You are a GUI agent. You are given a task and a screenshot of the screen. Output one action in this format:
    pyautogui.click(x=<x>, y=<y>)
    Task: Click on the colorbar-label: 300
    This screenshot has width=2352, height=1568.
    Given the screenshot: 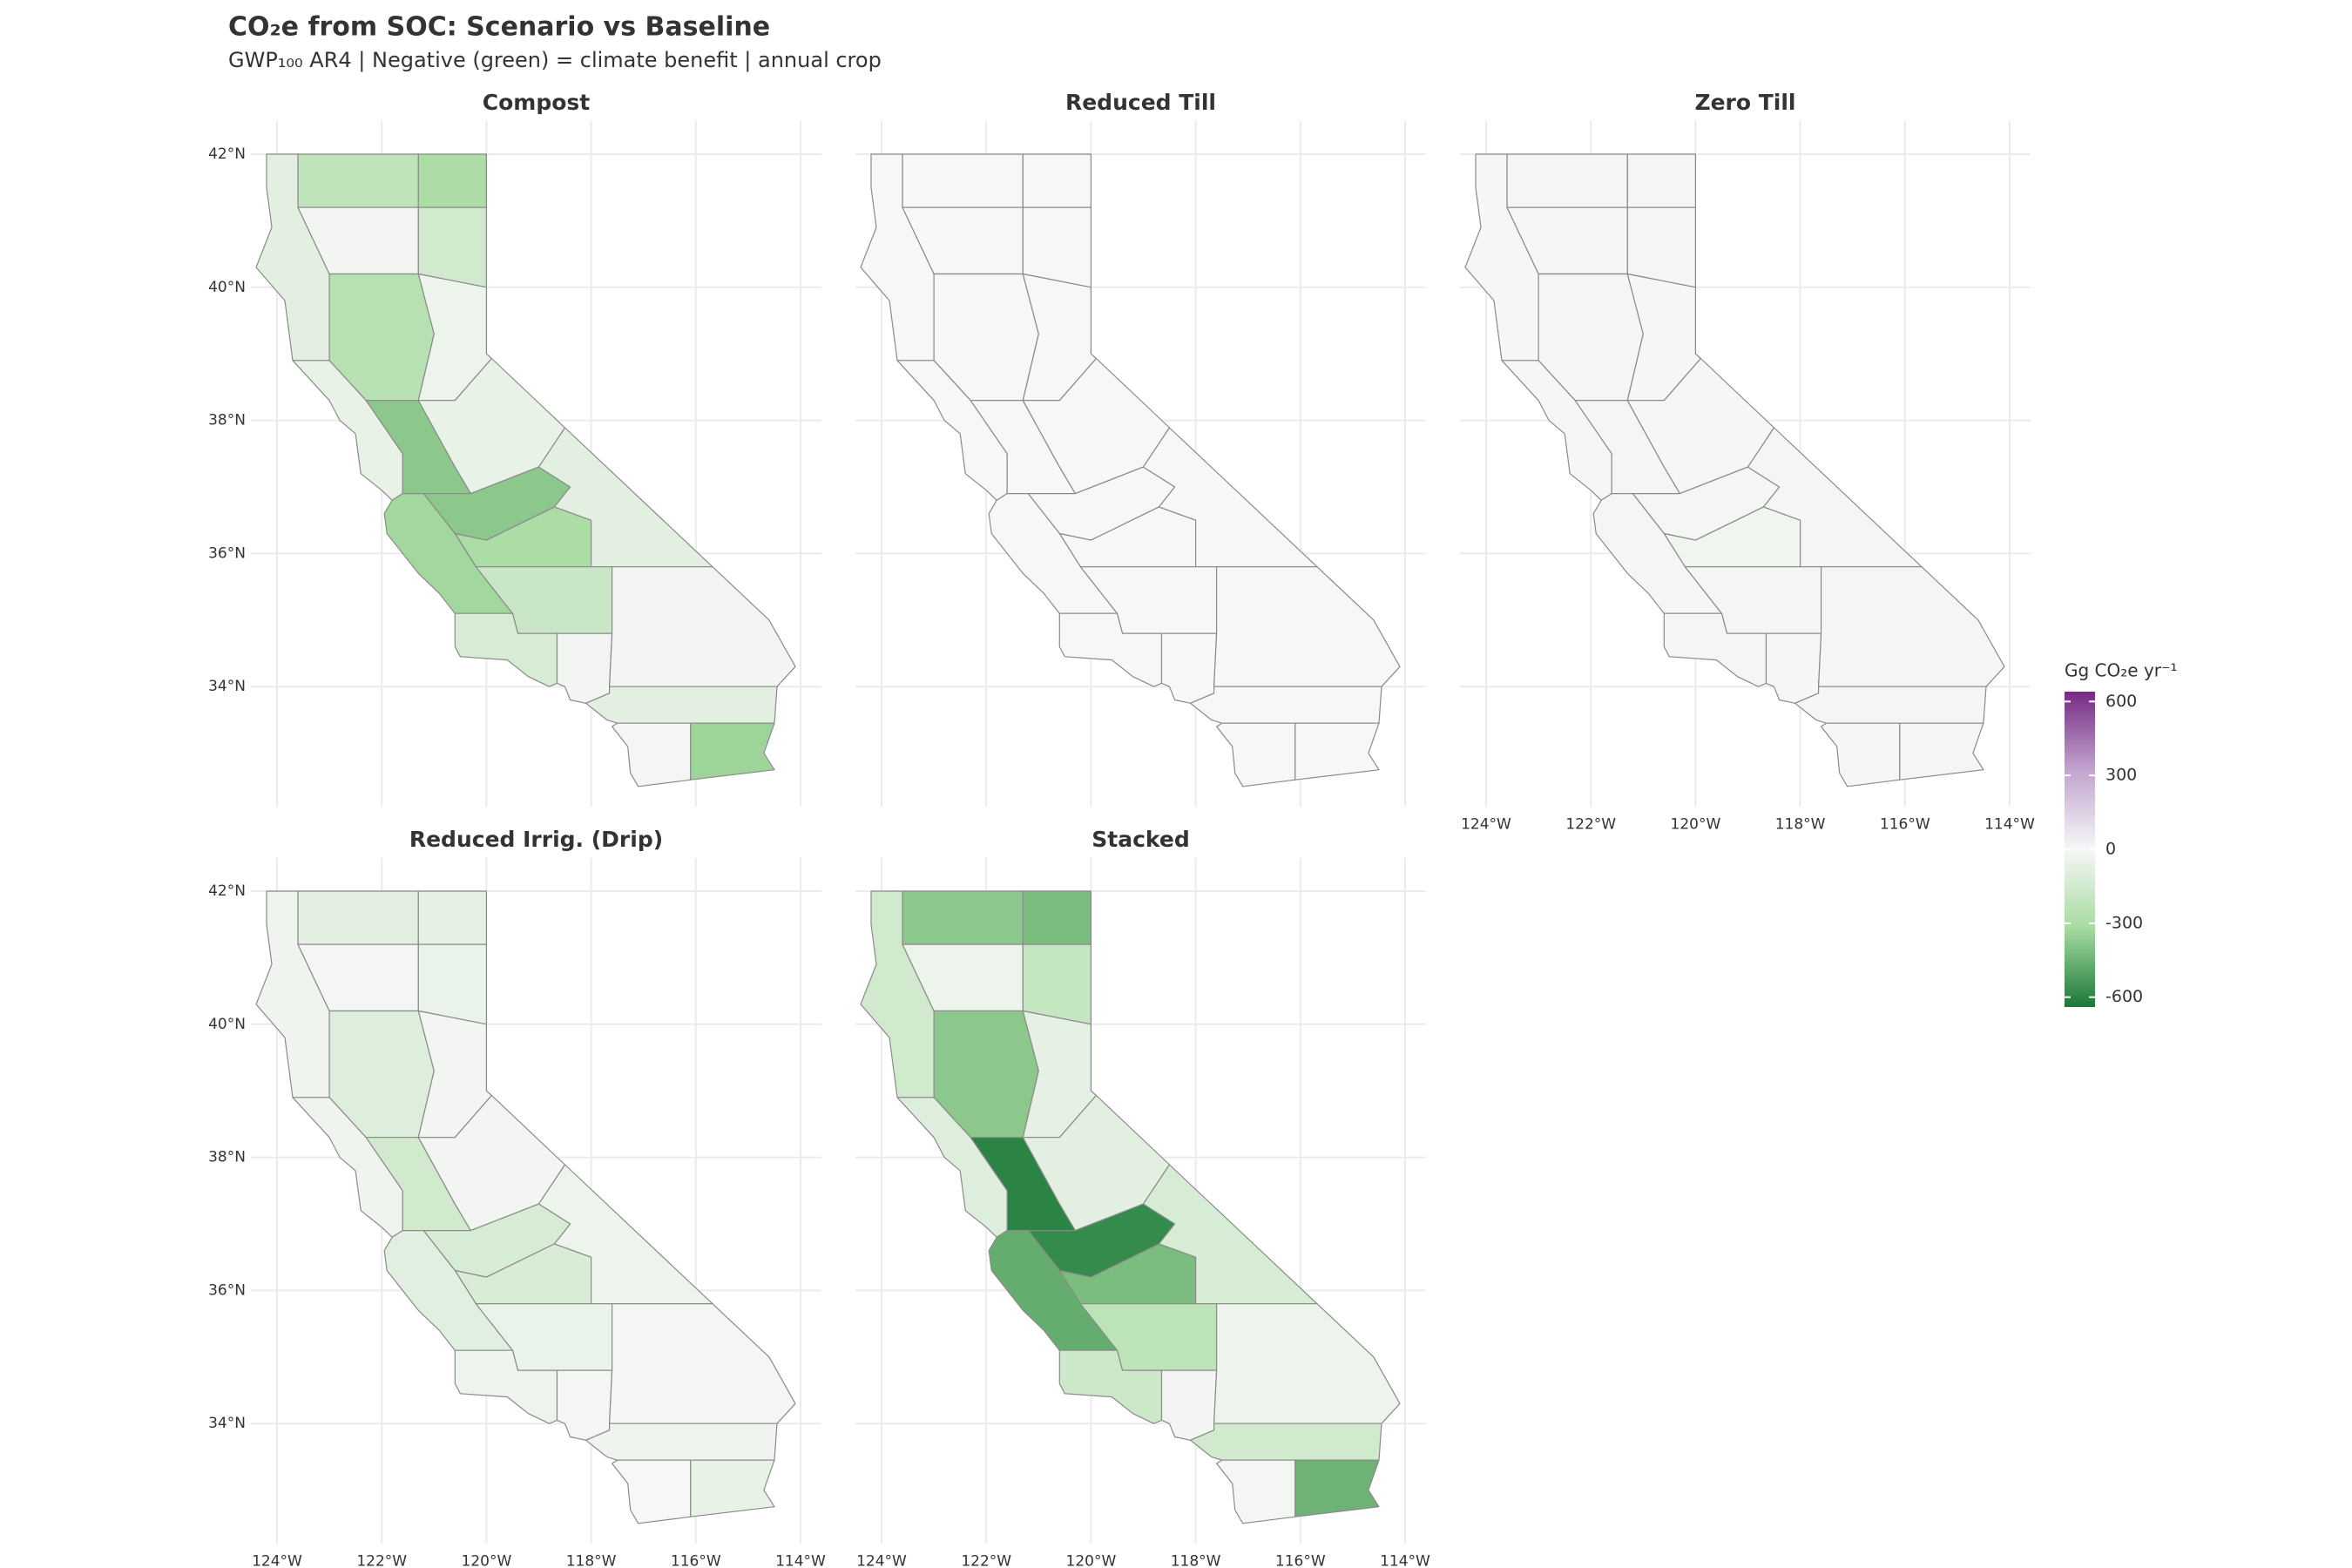 What is the action you would take?
    pyautogui.click(x=2121, y=775)
    